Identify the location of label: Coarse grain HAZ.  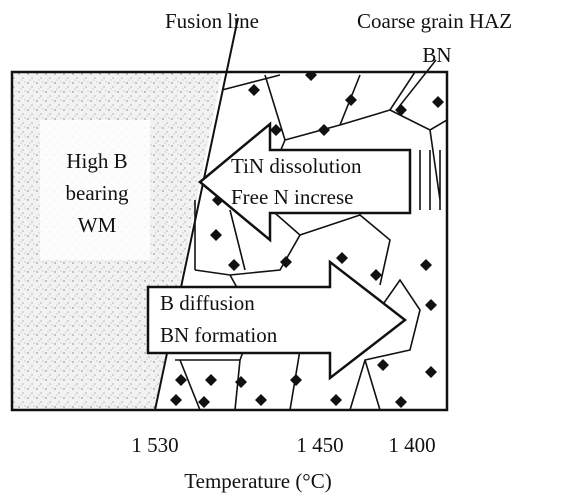
(434, 21).